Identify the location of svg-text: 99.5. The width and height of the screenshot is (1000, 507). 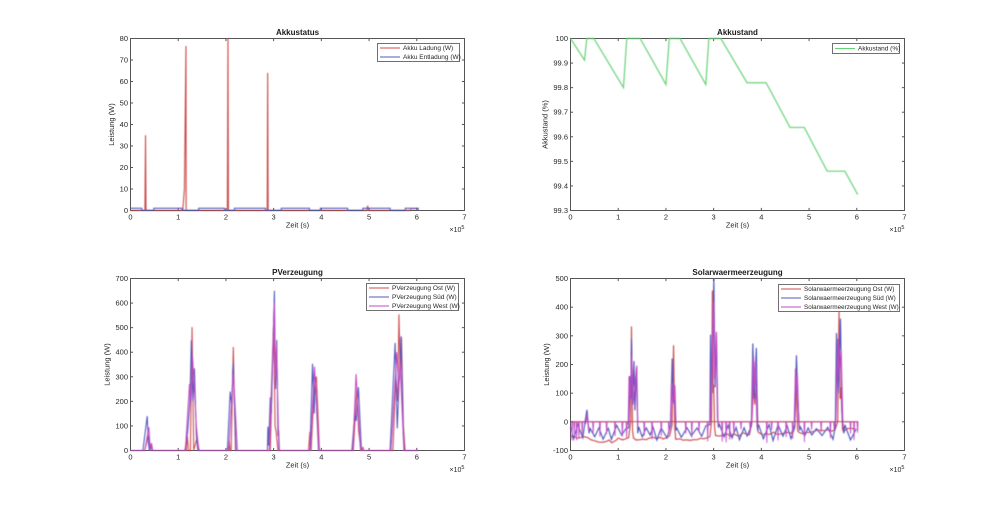
(560, 161).